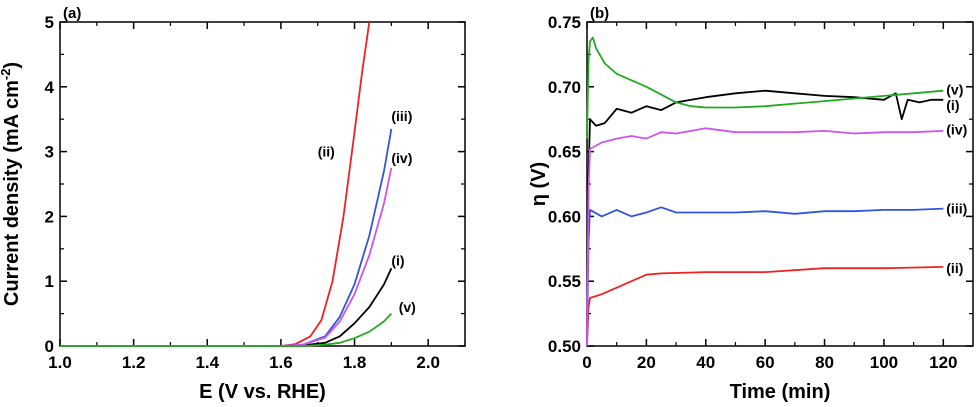 The width and height of the screenshot is (980, 407). Describe the element at coordinates (50, 87) in the screenshot. I see `panel-a-y-tick-label: 4` at that location.